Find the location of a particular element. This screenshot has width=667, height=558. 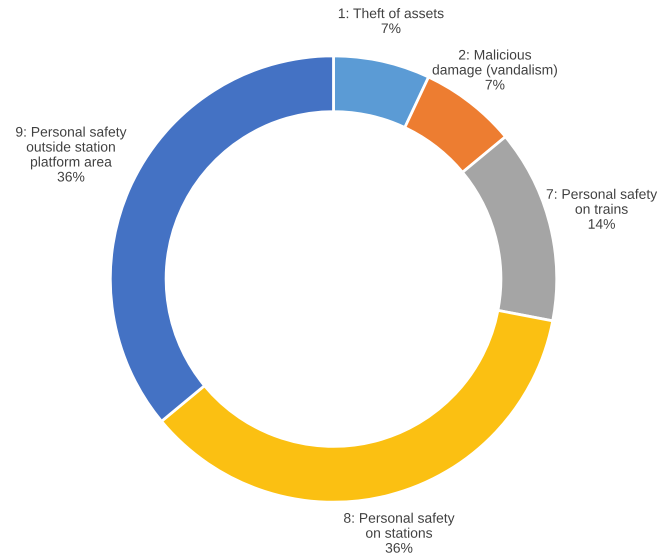

slice-label: 8: Personal safety on stations is located at coordinates (399, 525).